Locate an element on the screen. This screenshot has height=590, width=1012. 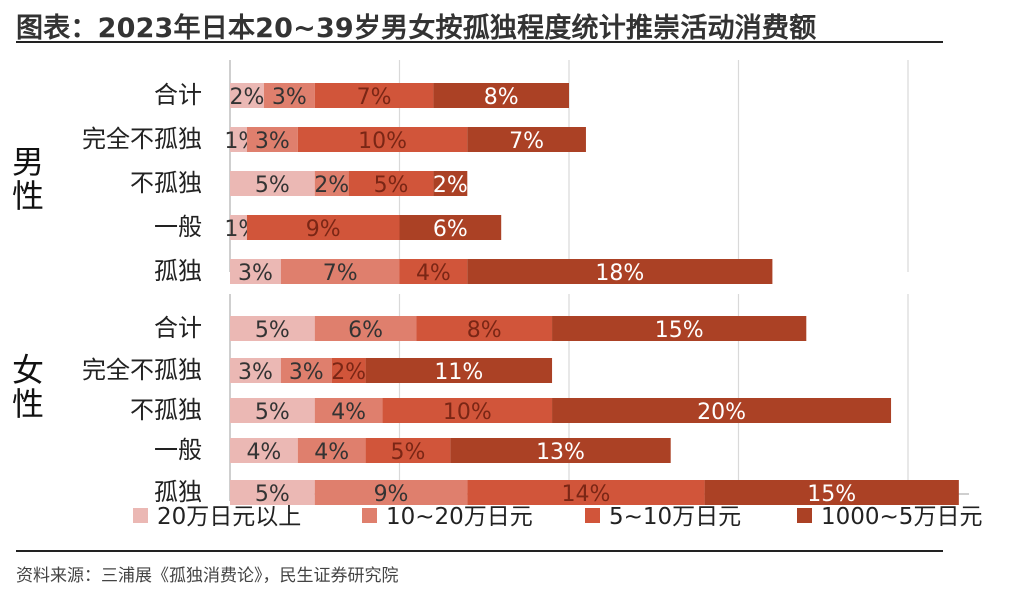
group-label: 女 is located at coordinates (28, 370).